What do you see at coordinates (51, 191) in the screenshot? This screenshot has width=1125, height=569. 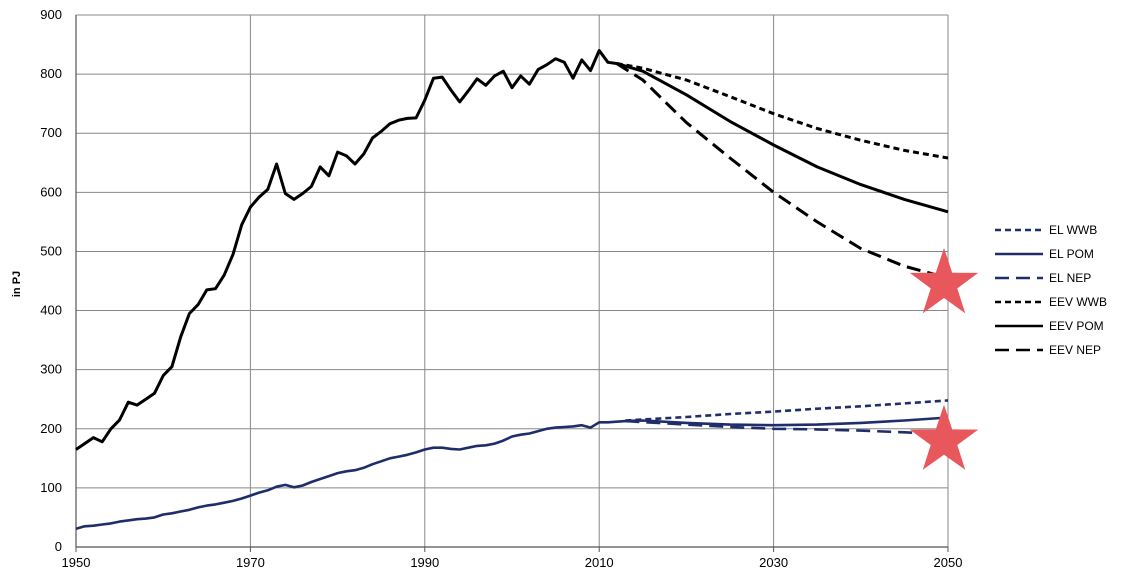 I see `y-tick-label: 600` at bounding box center [51, 191].